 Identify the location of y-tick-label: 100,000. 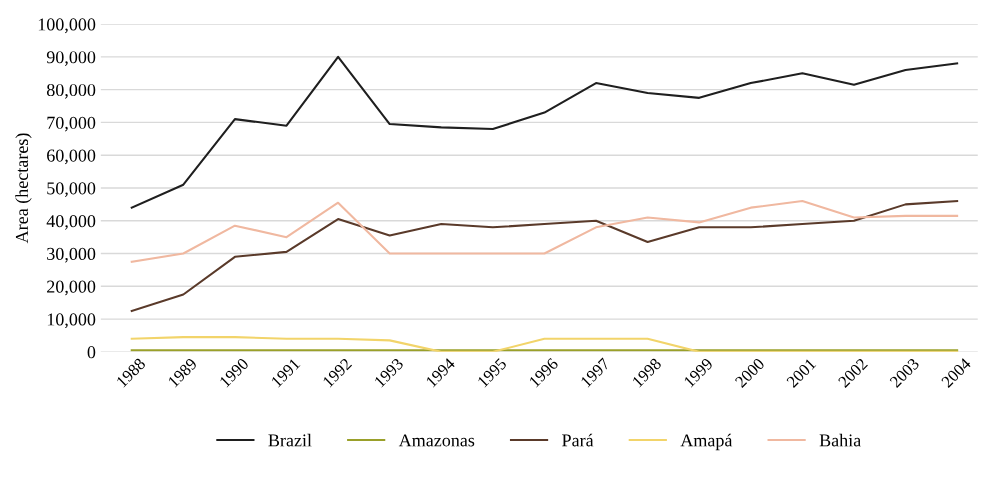
(67, 26).